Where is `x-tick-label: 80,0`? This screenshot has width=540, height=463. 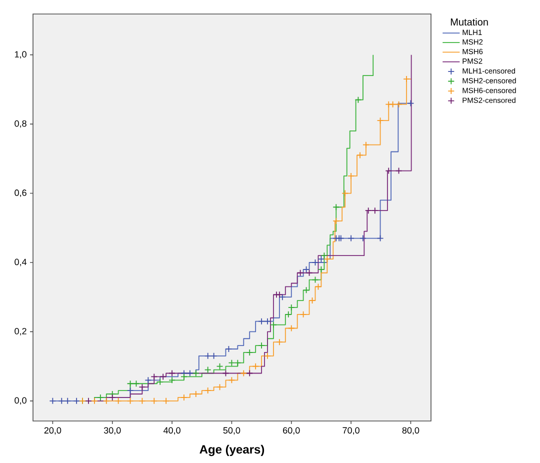 x-tick-label: 80,0 is located at coordinates (411, 431).